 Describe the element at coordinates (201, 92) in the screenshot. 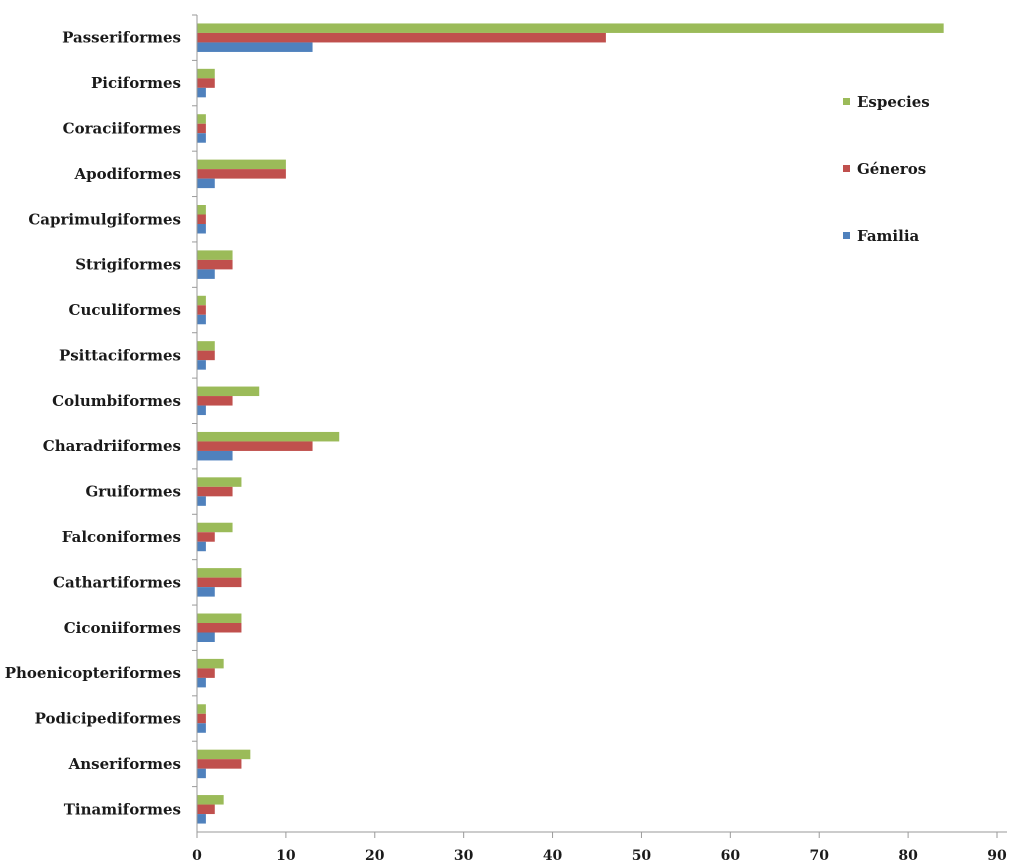

I see `bar-piciformes-familia` at that location.